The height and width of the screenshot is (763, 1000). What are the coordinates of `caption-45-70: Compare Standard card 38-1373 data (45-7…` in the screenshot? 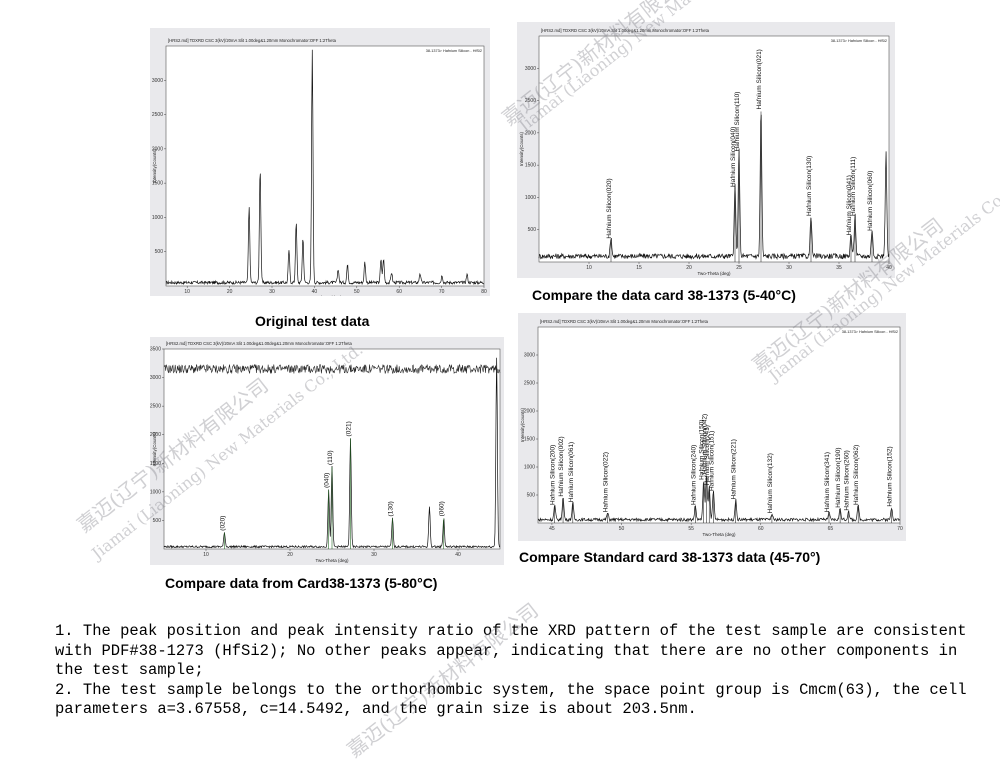 It's located at (670, 557).